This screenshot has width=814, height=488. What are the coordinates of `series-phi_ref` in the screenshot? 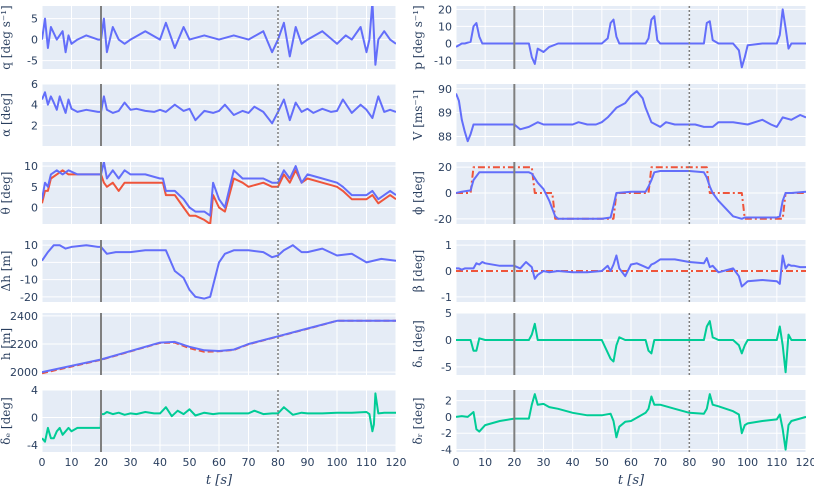 It's located at (631, 193).